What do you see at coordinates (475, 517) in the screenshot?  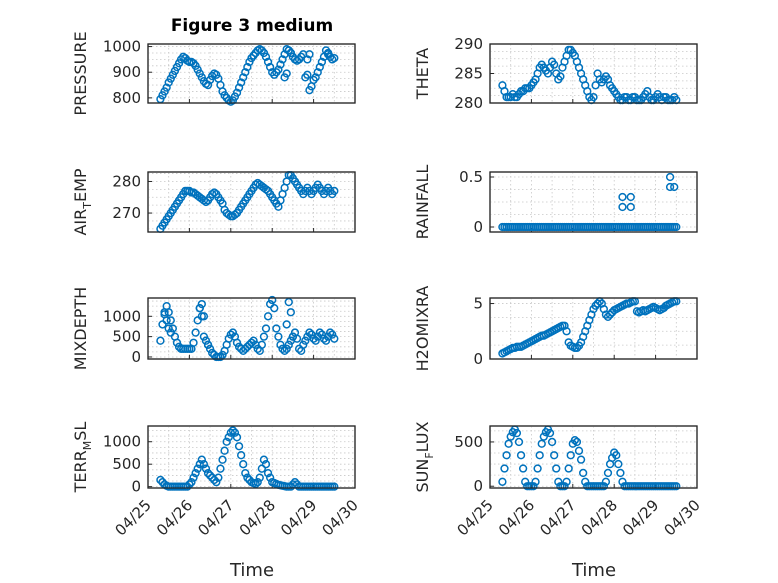 I see `x-tick-label: 04/25` at bounding box center [475, 517].